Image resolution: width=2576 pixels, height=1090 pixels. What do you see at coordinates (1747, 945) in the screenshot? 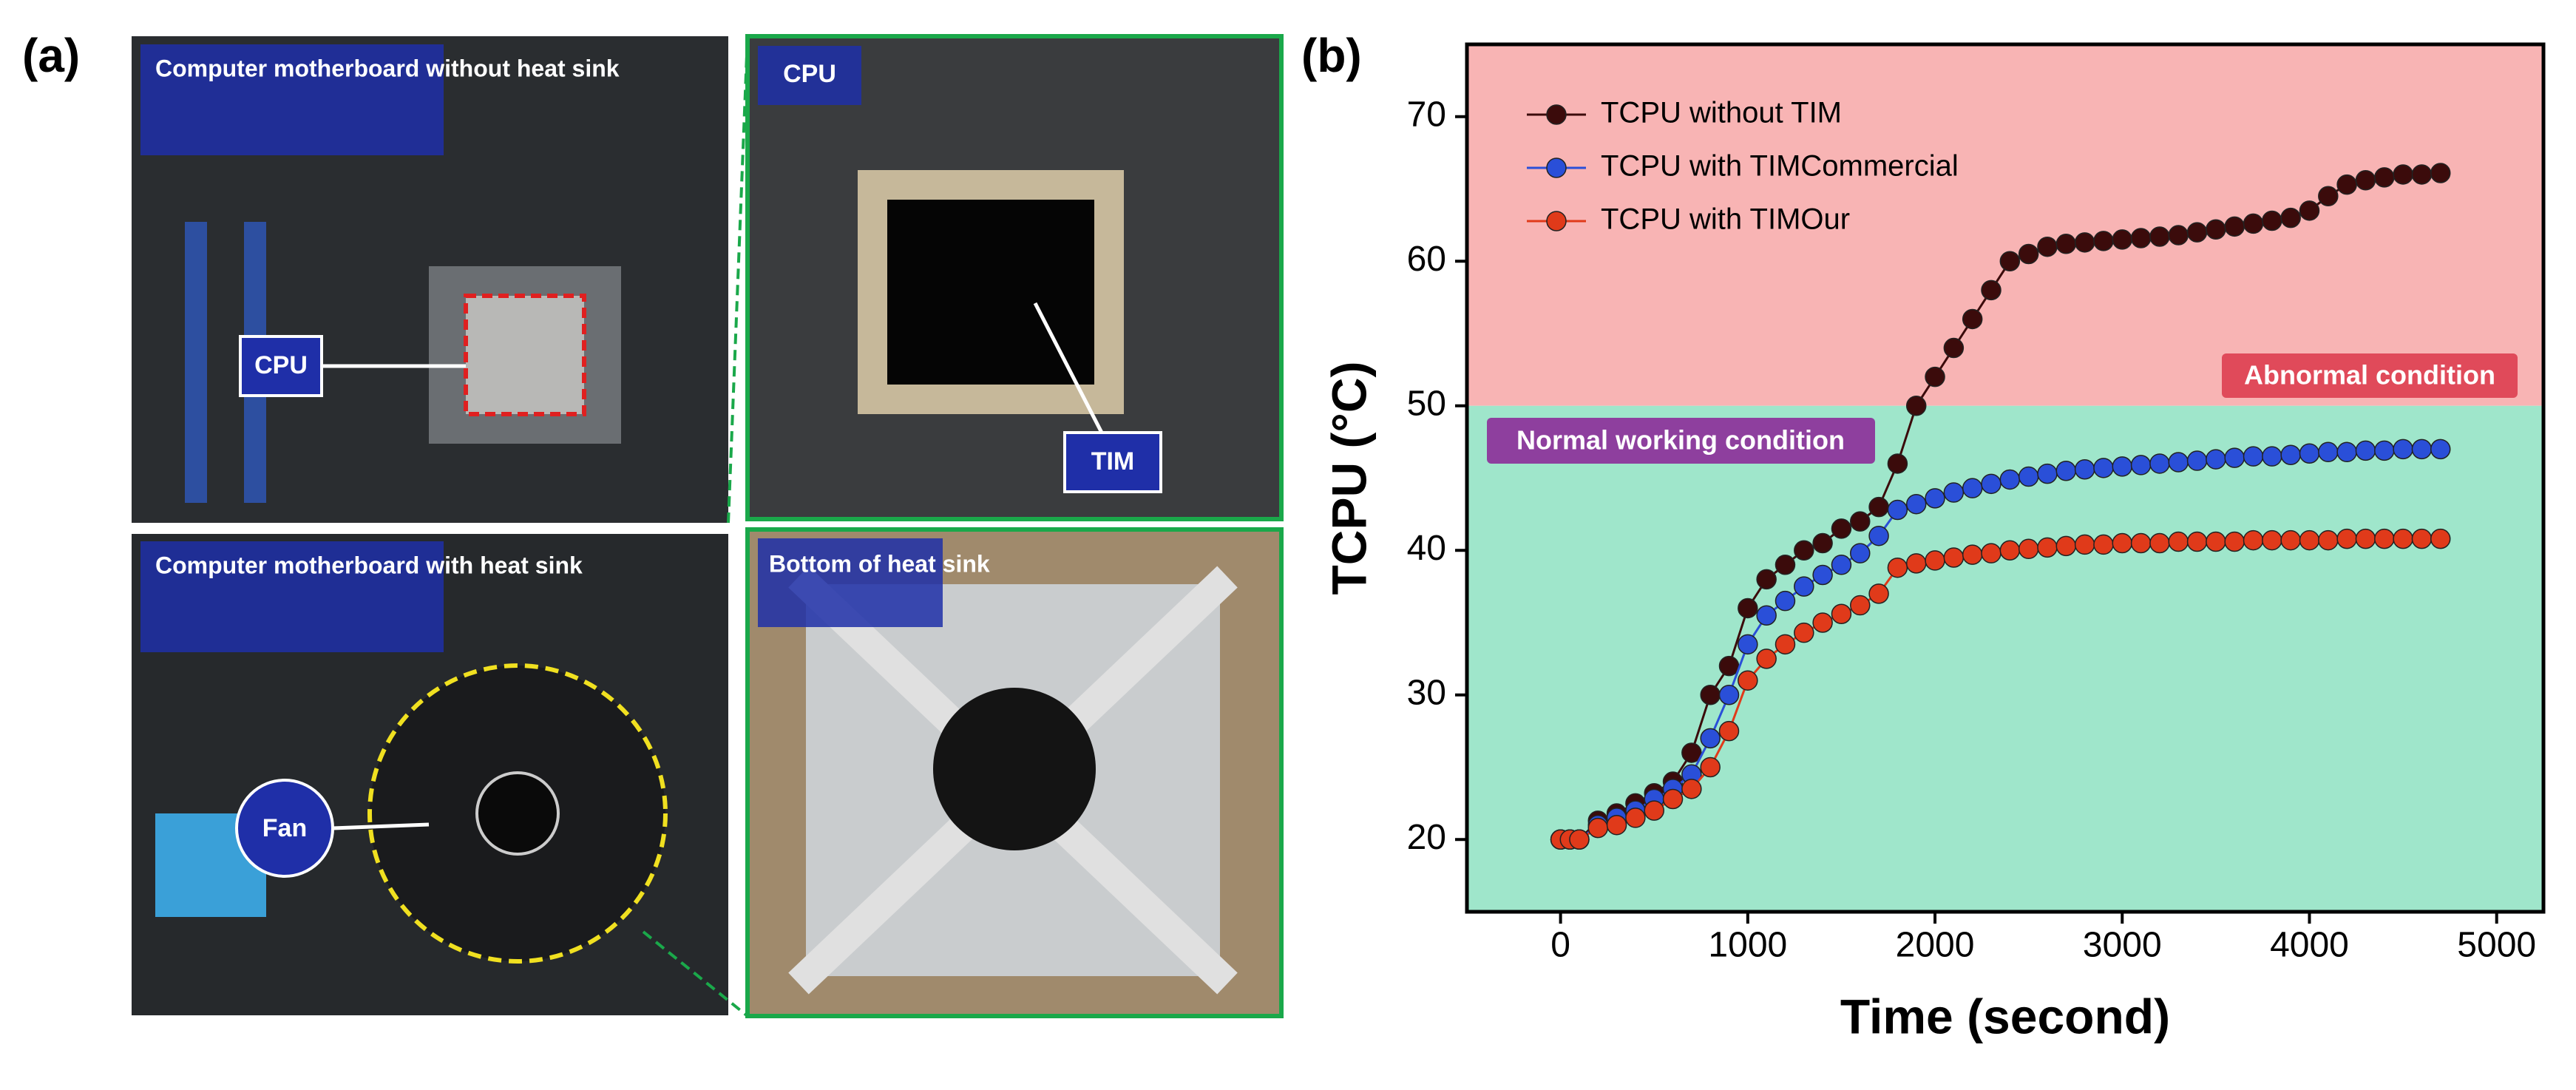
I see `x-tick-label: 1000` at bounding box center [1747, 945].